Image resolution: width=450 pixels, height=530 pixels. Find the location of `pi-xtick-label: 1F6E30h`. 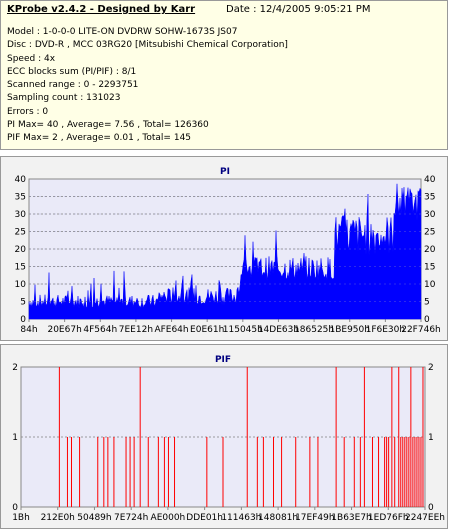

pi-xtick-label: 1F6E30h is located at coordinates (385, 330).